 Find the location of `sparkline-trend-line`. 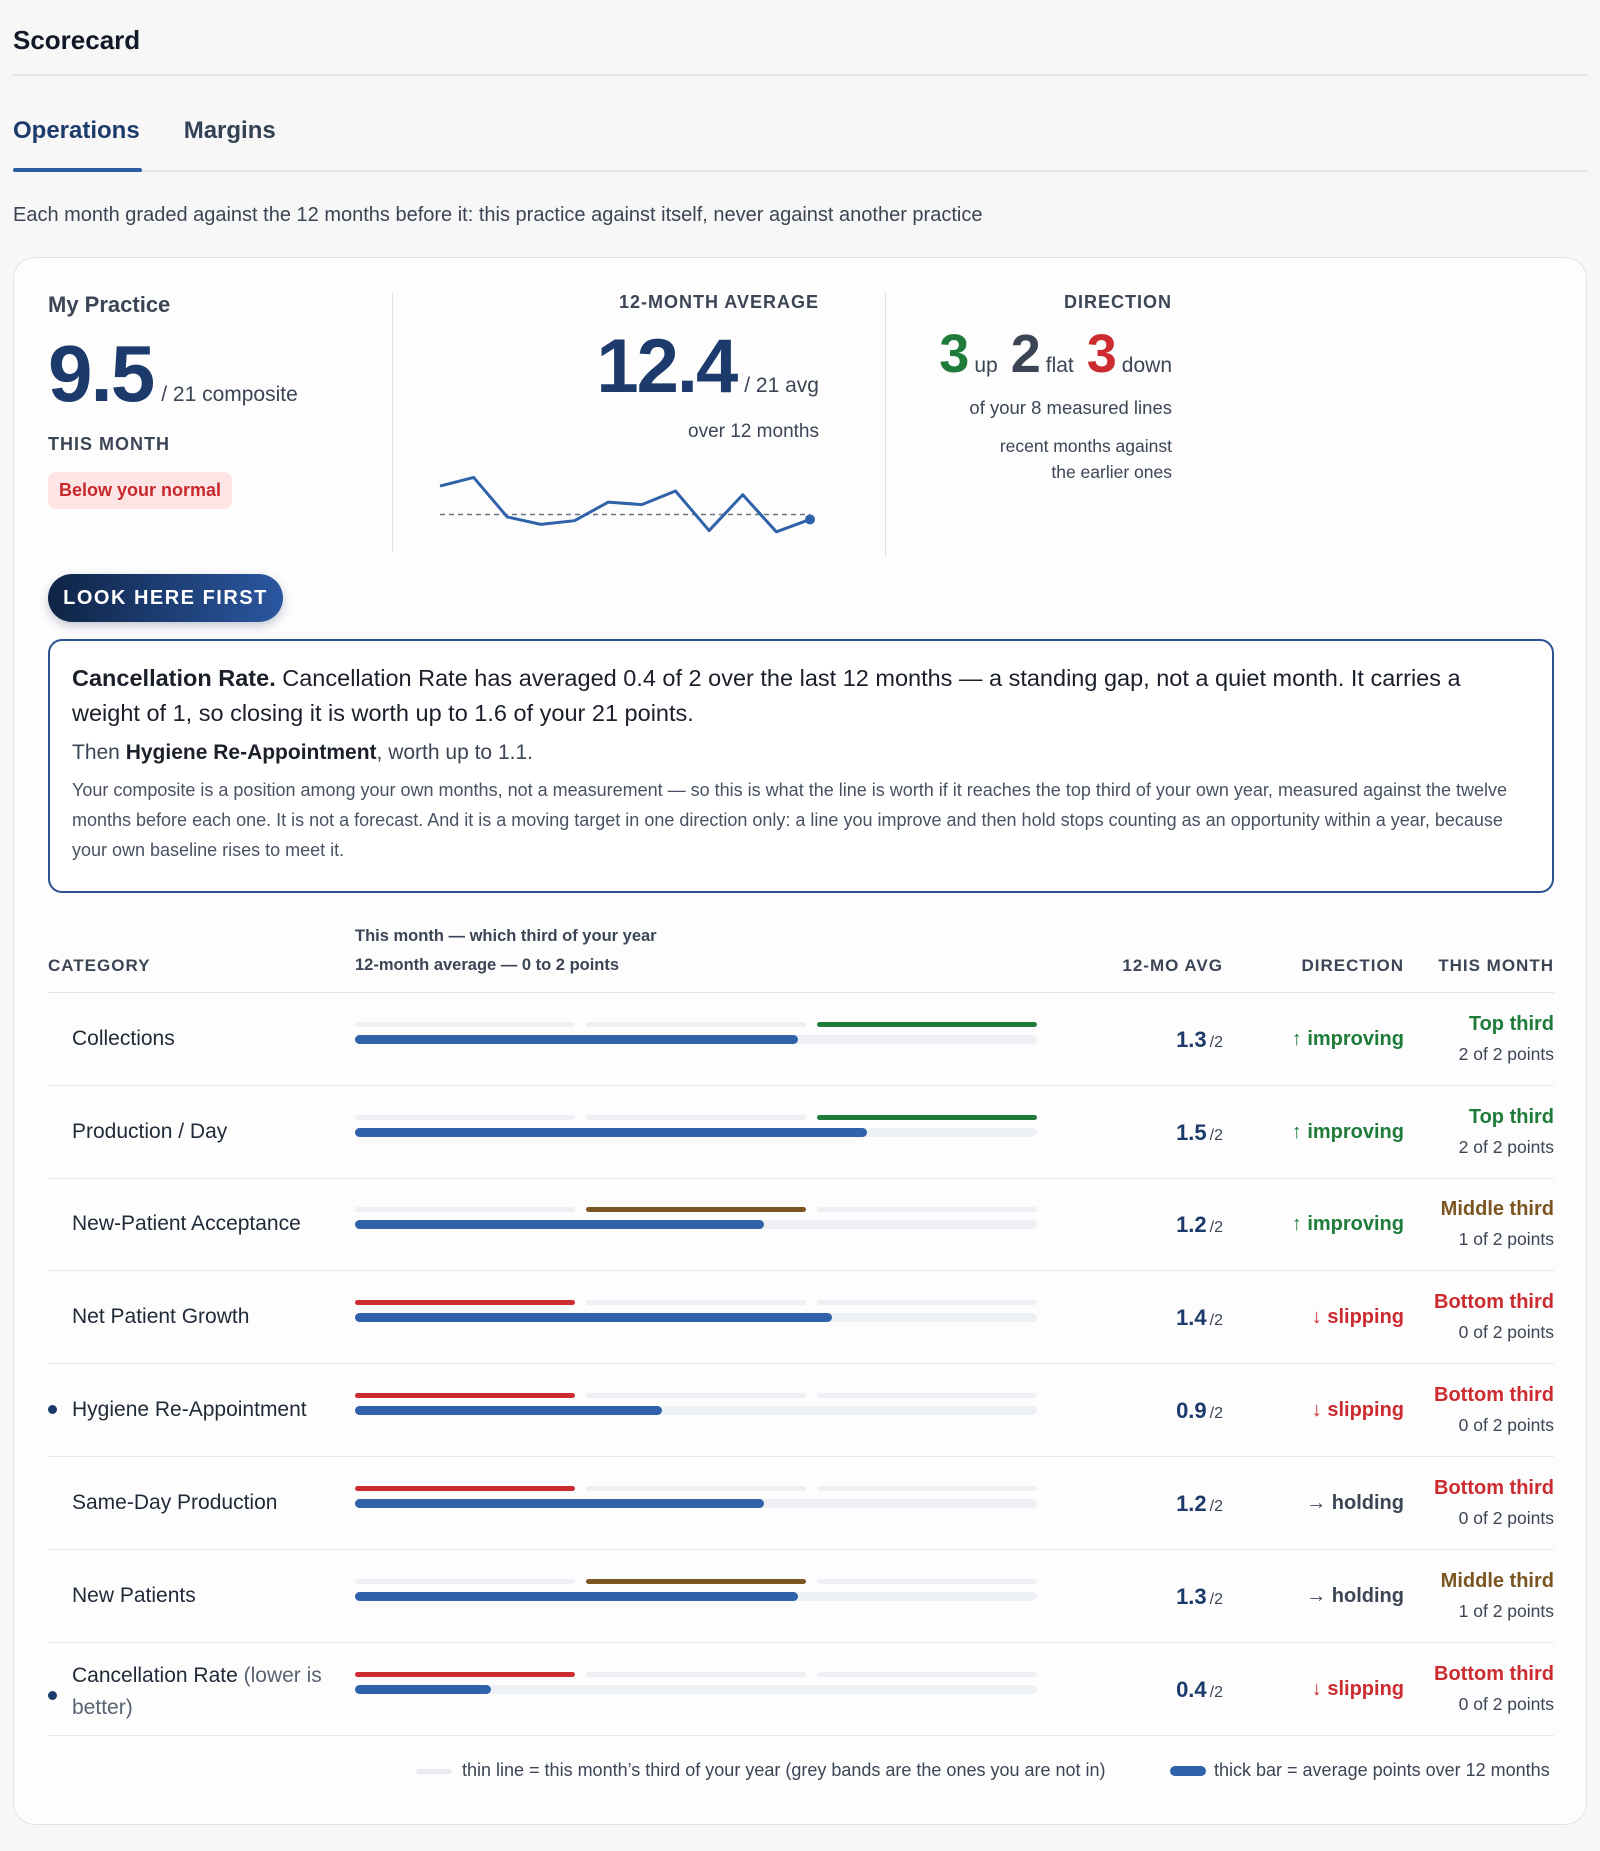

sparkline-trend-line is located at coordinates (625, 504).